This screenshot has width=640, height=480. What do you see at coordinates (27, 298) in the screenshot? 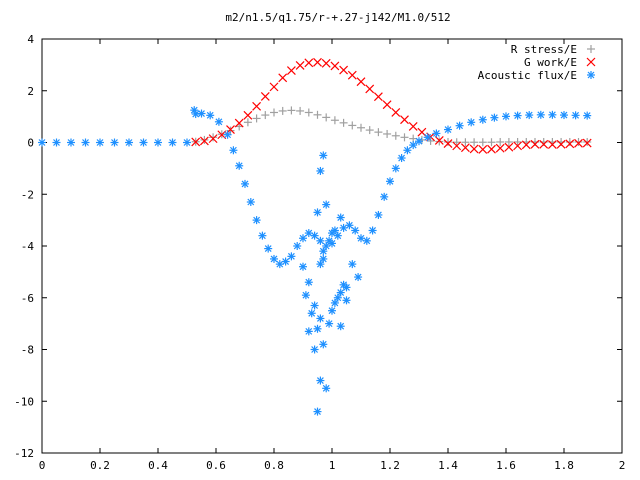
I see `y-tick-label: -6` at bounding box center [27, 298].